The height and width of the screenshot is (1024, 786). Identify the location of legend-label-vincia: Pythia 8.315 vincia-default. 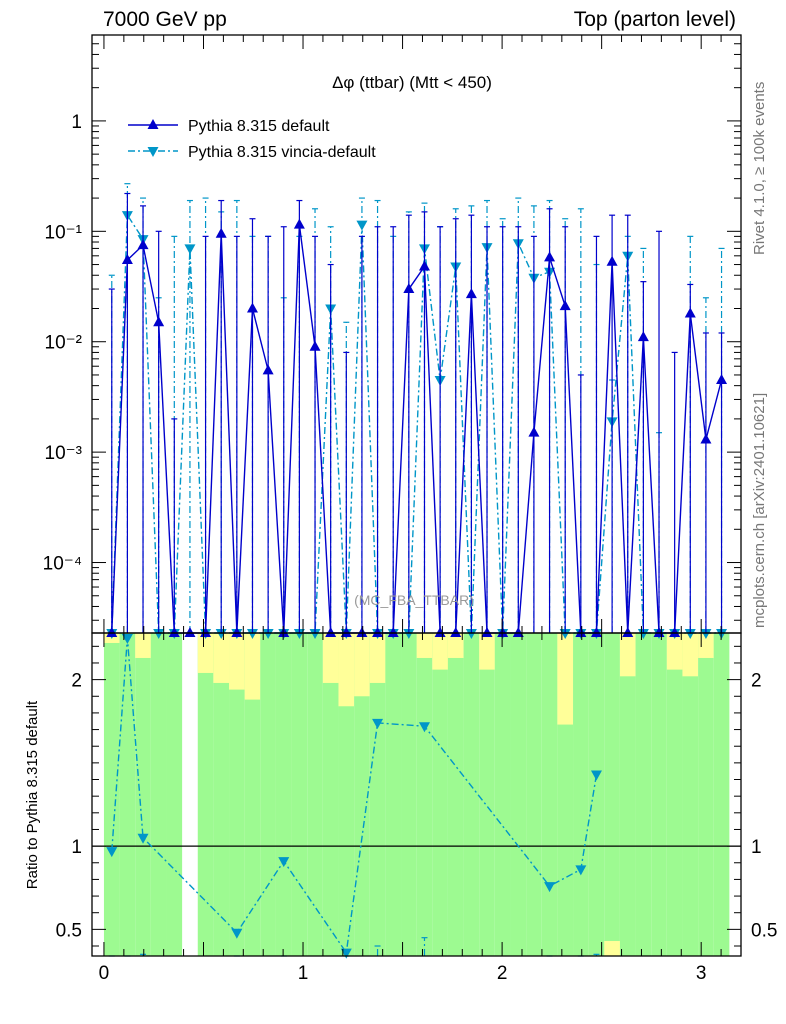
(282, 152).